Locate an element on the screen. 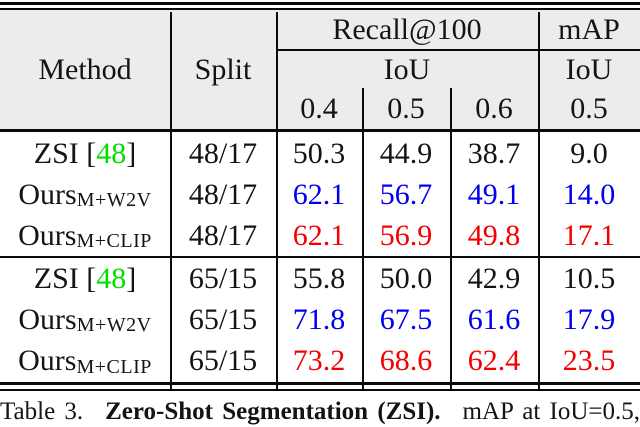 This screenshot has height=427, width=640. recall-06-cell: 62.4 is located at coordinates (494, 360).